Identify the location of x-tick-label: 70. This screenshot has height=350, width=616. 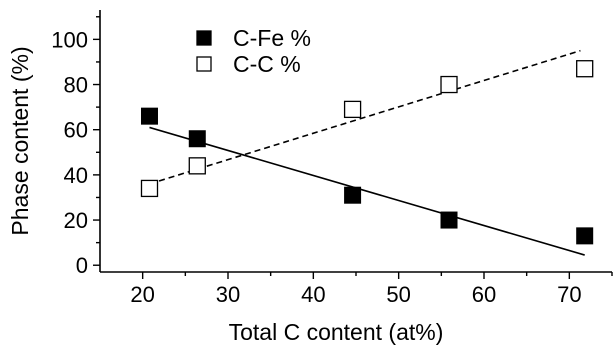
(569, 294).